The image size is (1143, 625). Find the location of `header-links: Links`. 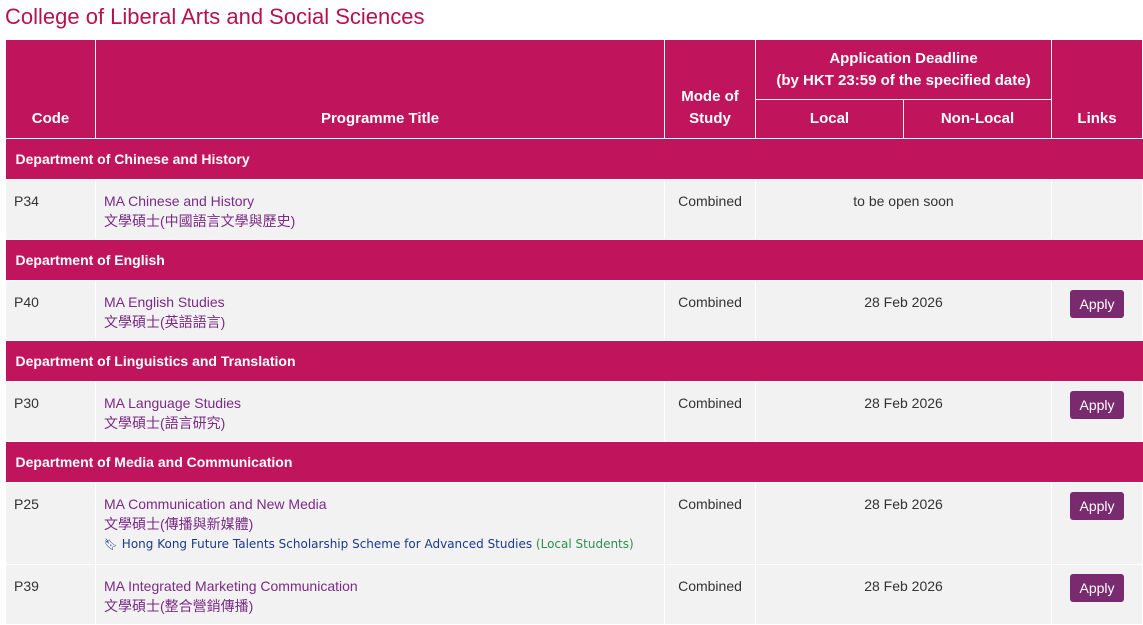

header-links: Links is located at coordinates (1097, 89).